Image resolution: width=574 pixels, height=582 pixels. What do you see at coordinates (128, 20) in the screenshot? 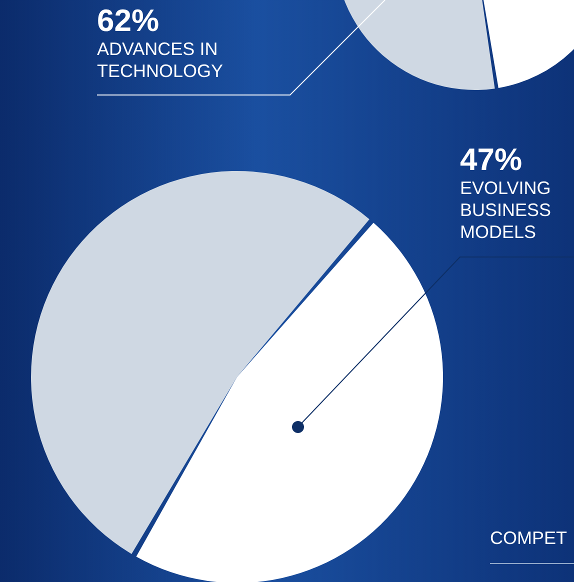
I see `data-label: 62%` at bounding box center [128, 20].